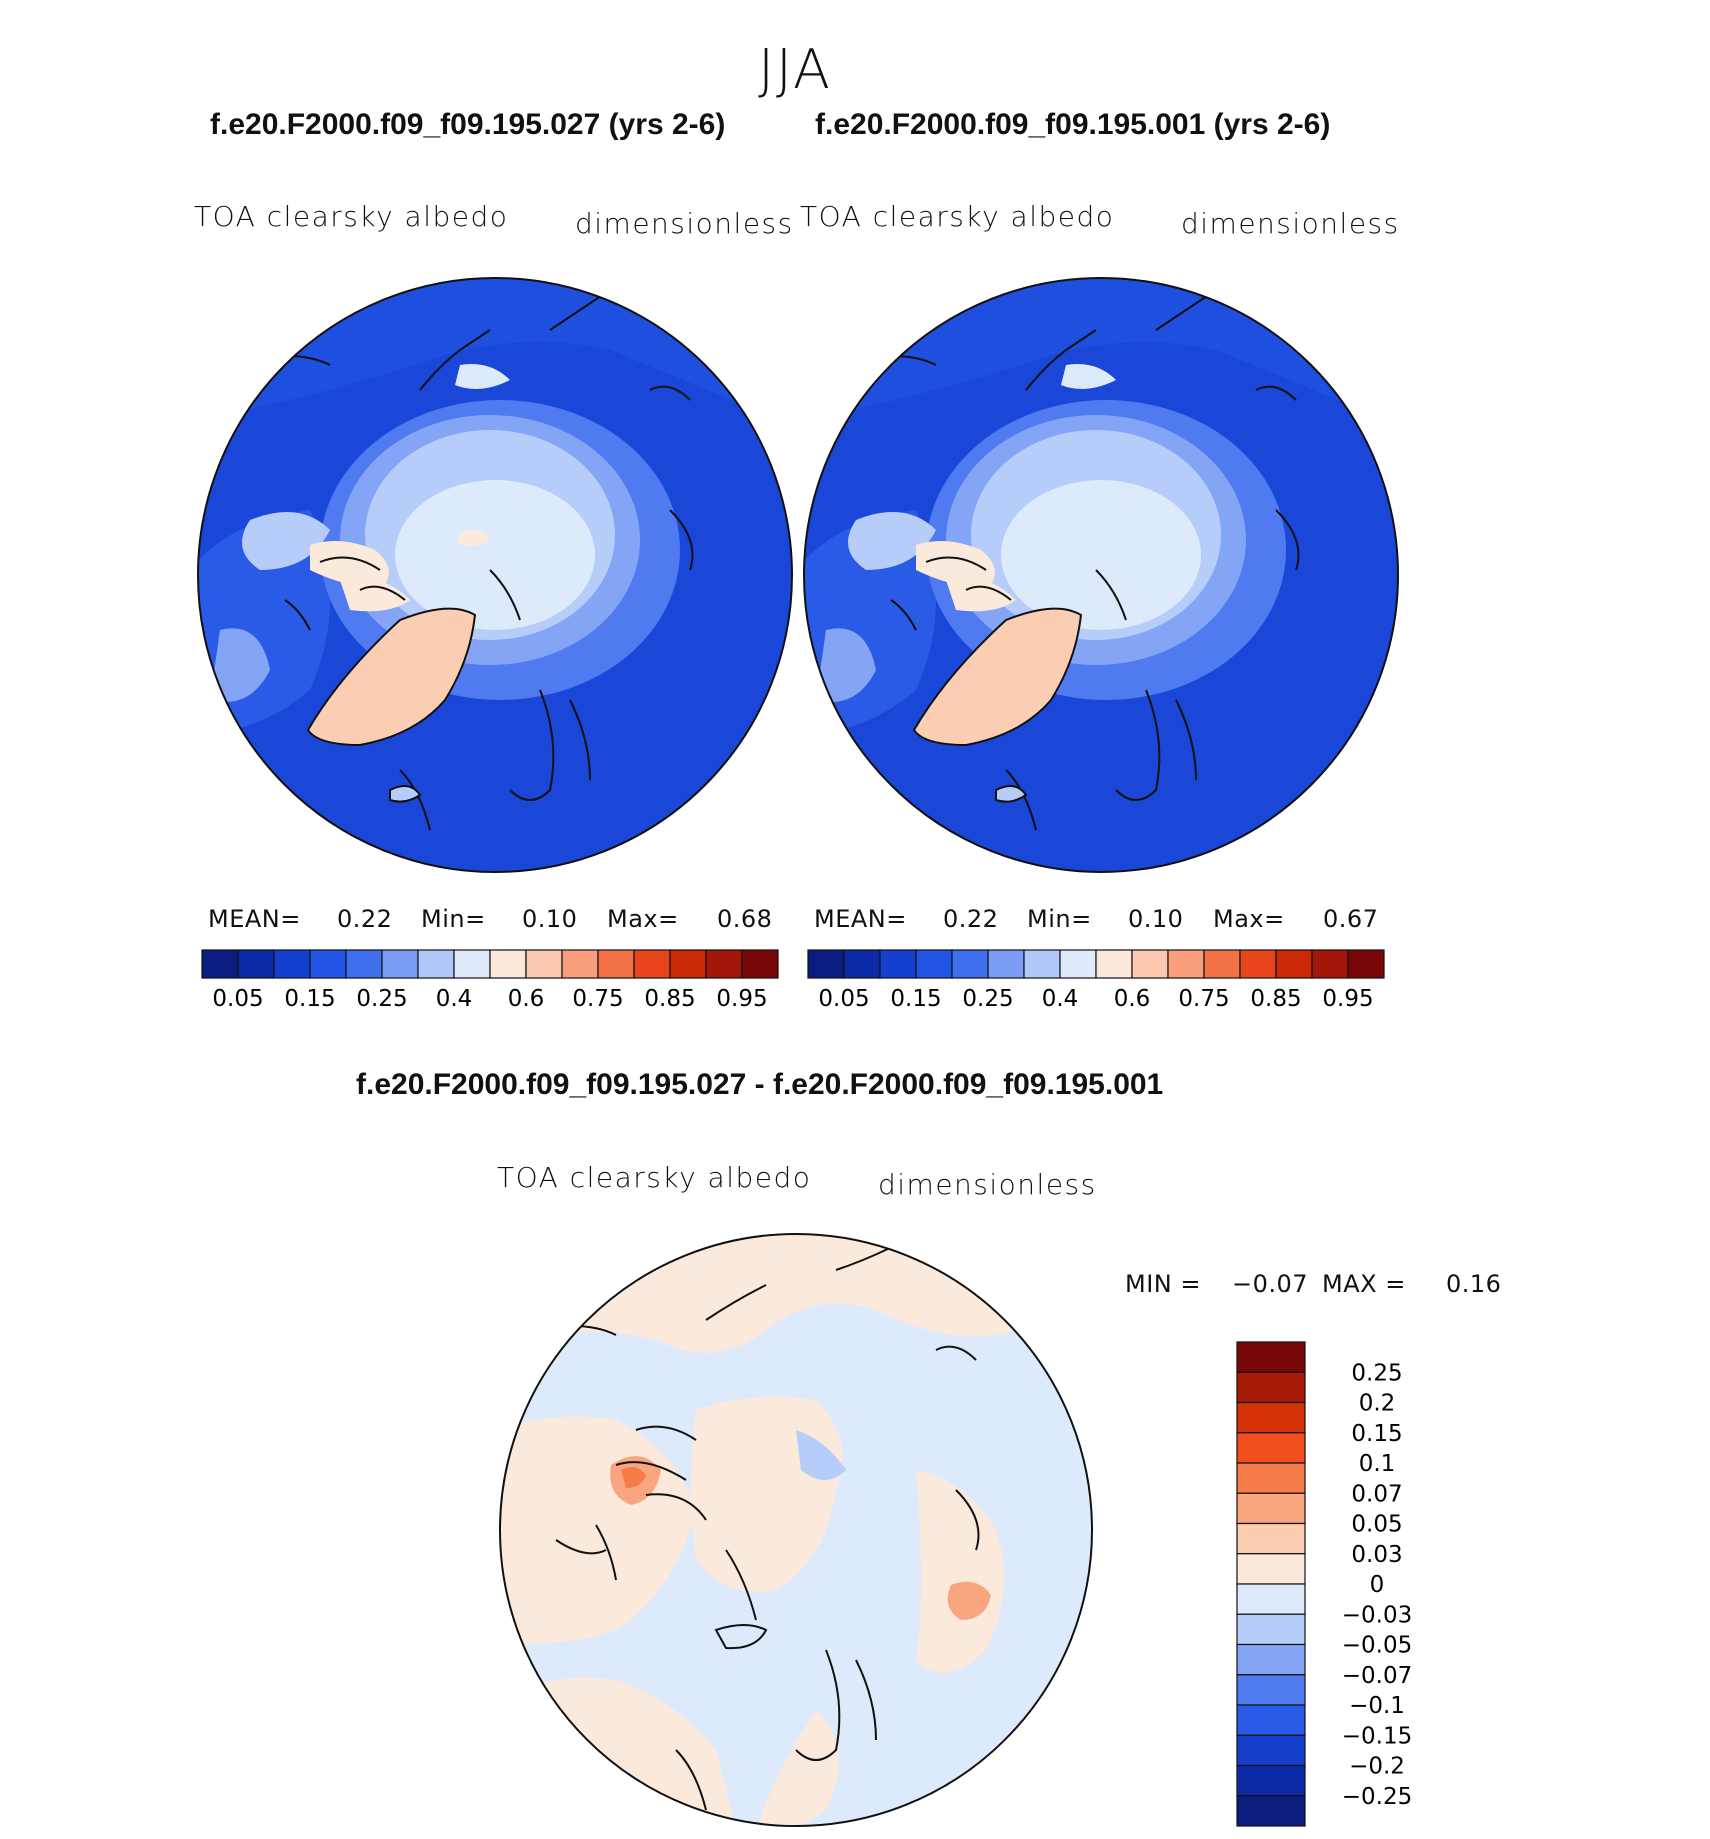  What do you see at coordinates (550, 919) in the screenshot?
I see `case-min-value: 0.10` at bounding box center [550, 919].